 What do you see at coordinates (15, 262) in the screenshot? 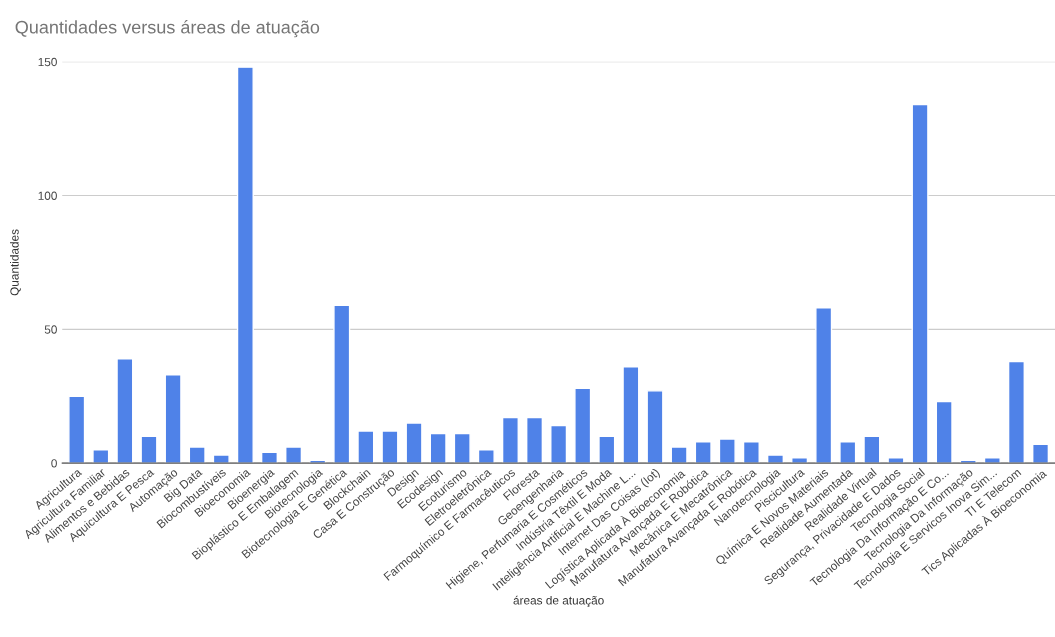
I see `y-axis-title: Quantidades` at bounding box center [15, 262].